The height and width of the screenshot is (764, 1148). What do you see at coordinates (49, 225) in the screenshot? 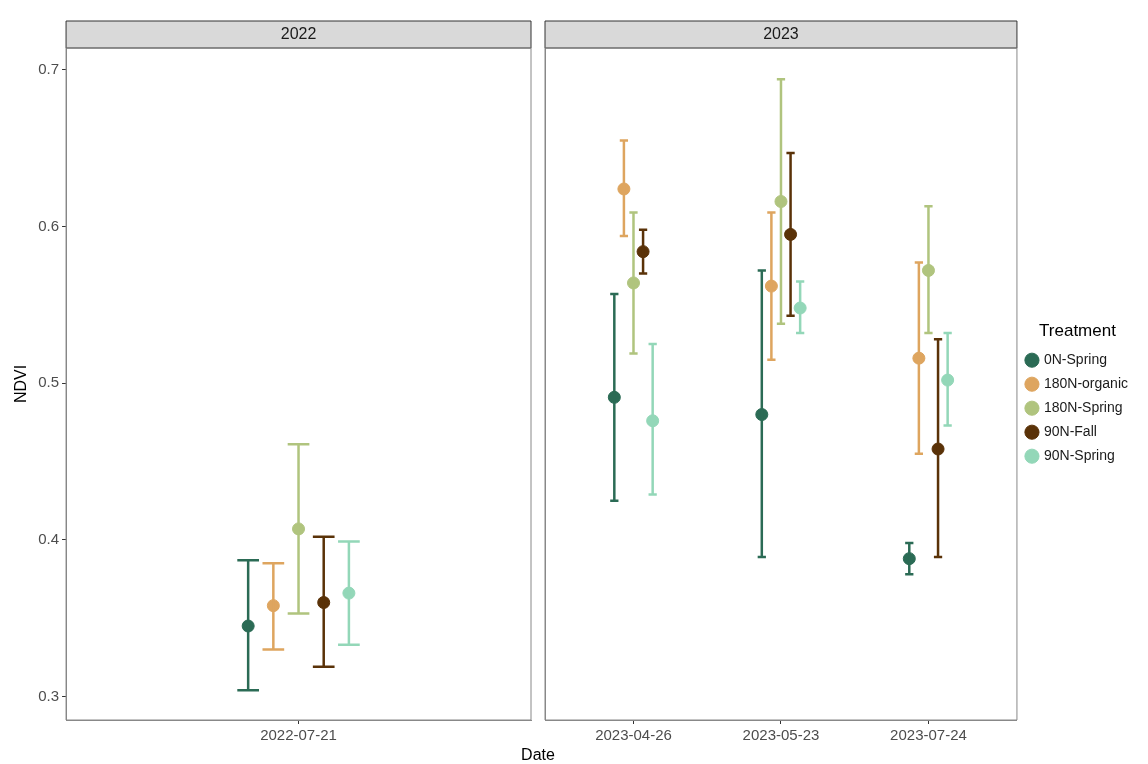
I see `y-tick-label: 0.6` at bounding box center [49, 225].